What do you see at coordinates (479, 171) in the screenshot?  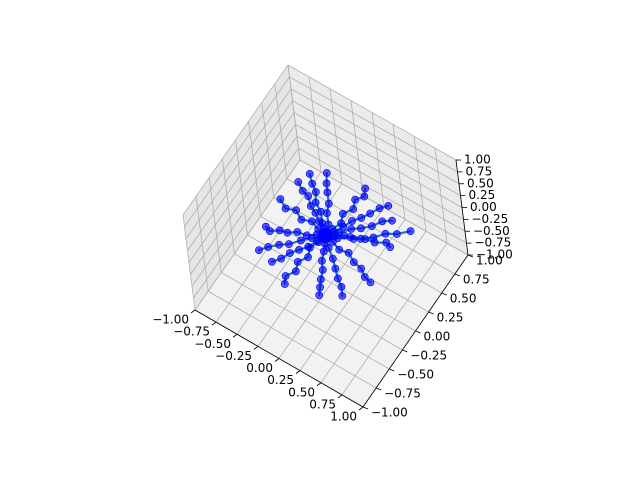 I see `z-tick-label: 0.75` at bounding box center [479, 171].